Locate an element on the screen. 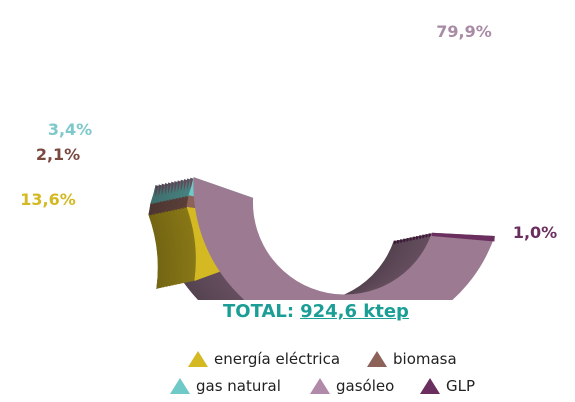 This screenshot has height=402, width=575. legend-item-glp: GLP is located at coordinates (447, 386).